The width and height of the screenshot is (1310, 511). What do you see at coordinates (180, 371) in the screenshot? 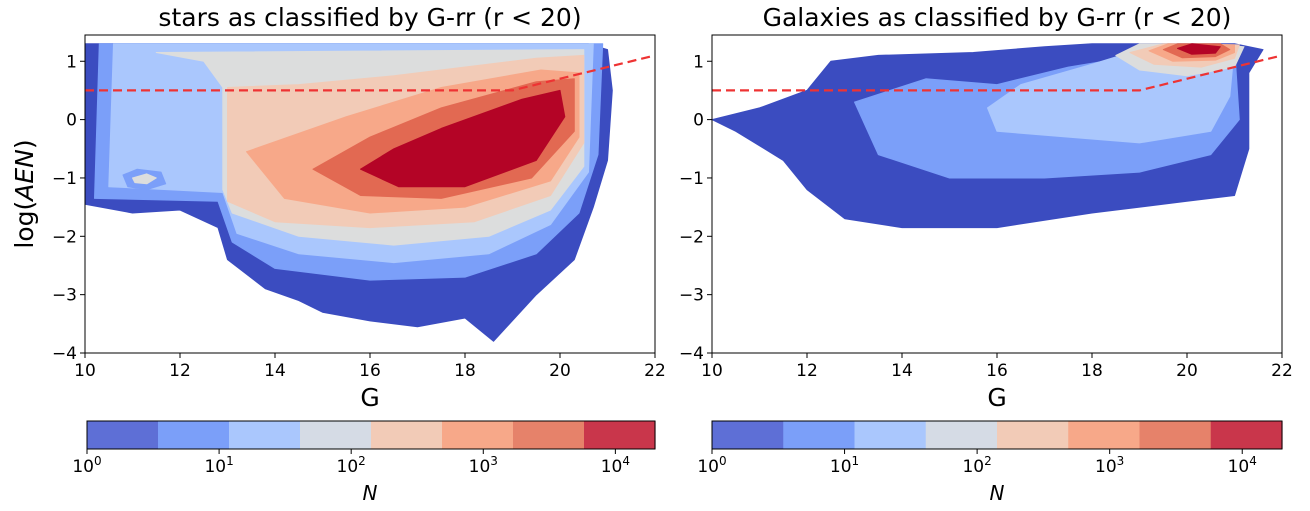
I see `left-x-tick-label: 12` at bounding box center [180, 371].